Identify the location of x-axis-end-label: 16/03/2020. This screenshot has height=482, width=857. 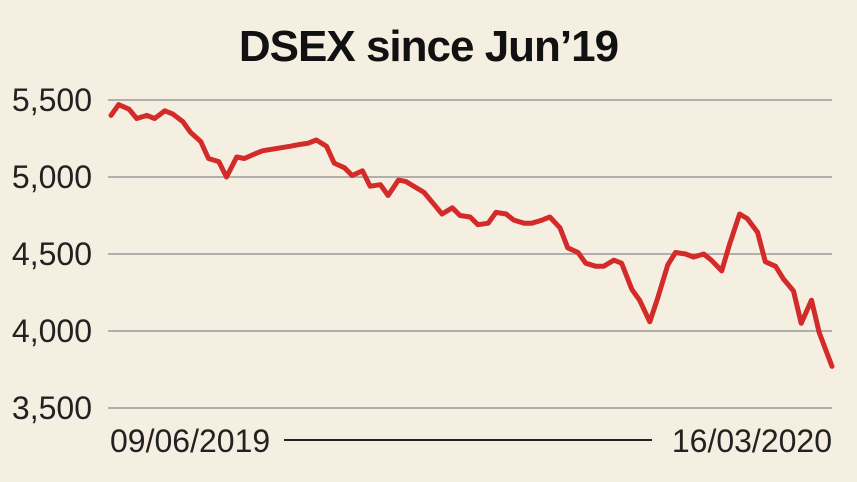
(752, 441).